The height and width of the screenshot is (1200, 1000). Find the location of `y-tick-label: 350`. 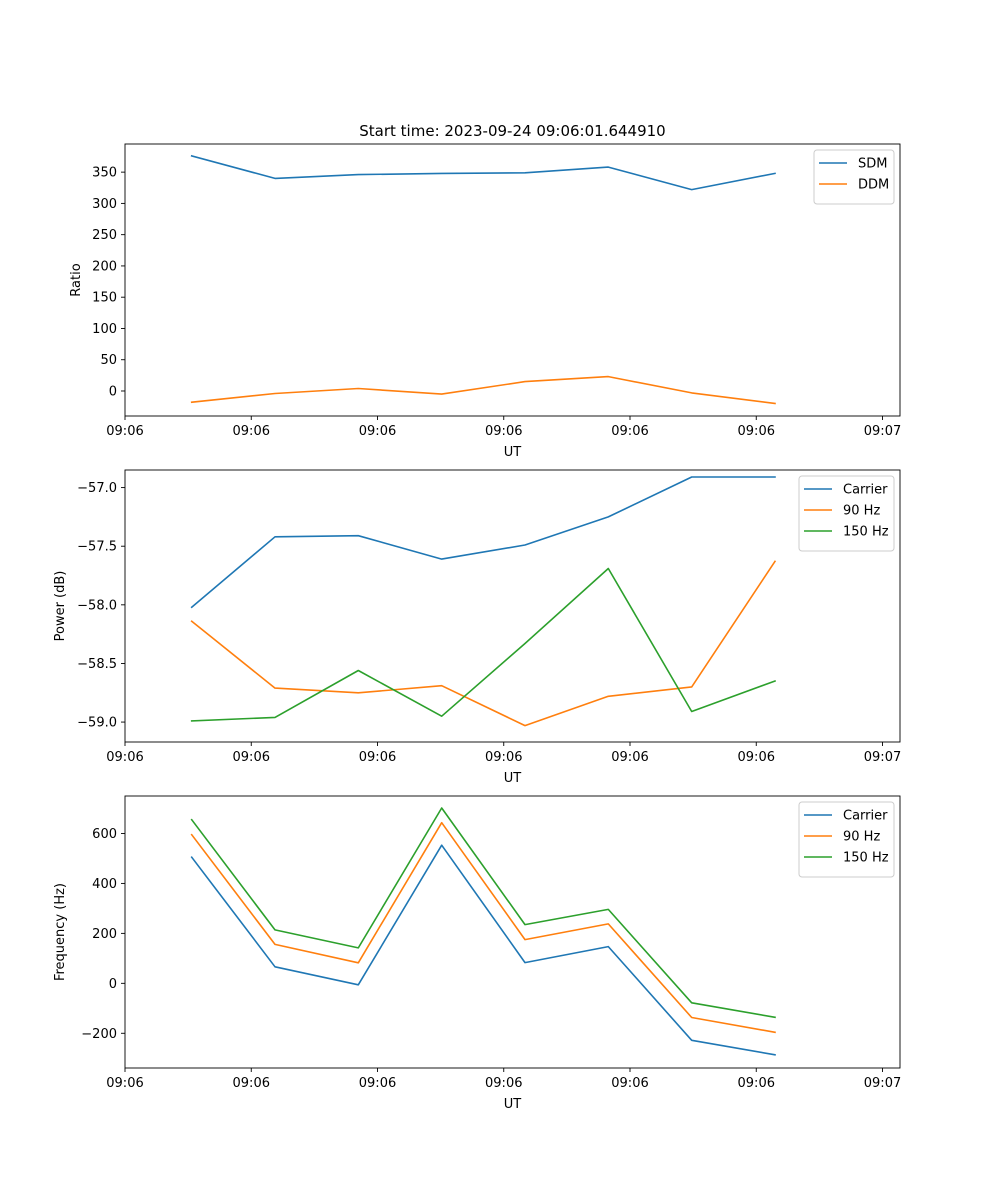

y-tick-label: 350 is located at coordinates (104, 173).